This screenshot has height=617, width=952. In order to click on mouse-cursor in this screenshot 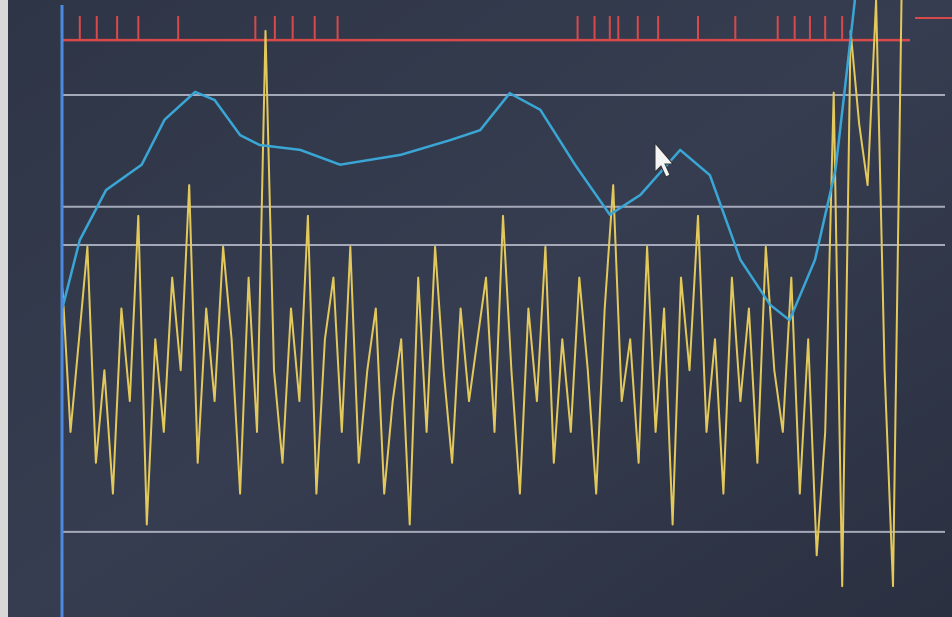, I will do `click(664, 159)`.